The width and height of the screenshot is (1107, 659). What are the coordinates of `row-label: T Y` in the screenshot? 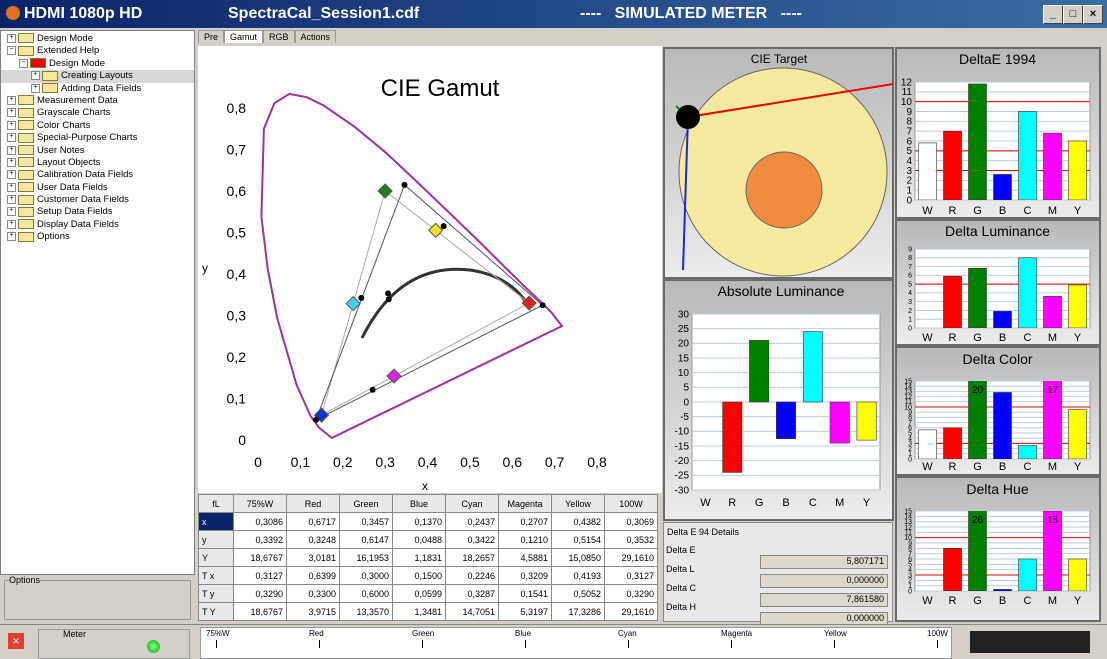 It's located at (216, 611).